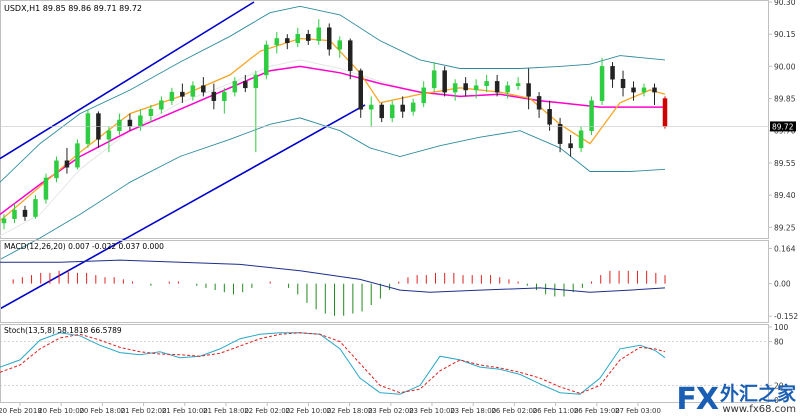 The width and height of the screenshot is (800, 417). I want to click on stoch-y-tick-label: 80, so click(779, 342).